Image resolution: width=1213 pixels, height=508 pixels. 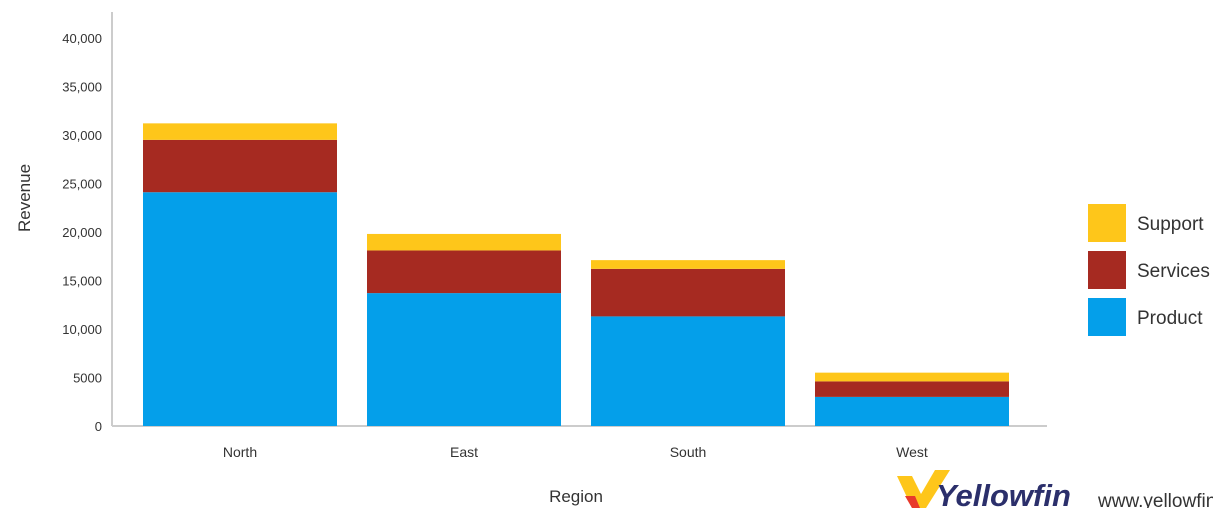 What do you see at coordinates (1170, 318) in the screenshot?
I see `legend-label-product: Product` at bounding box center [1170, 318].